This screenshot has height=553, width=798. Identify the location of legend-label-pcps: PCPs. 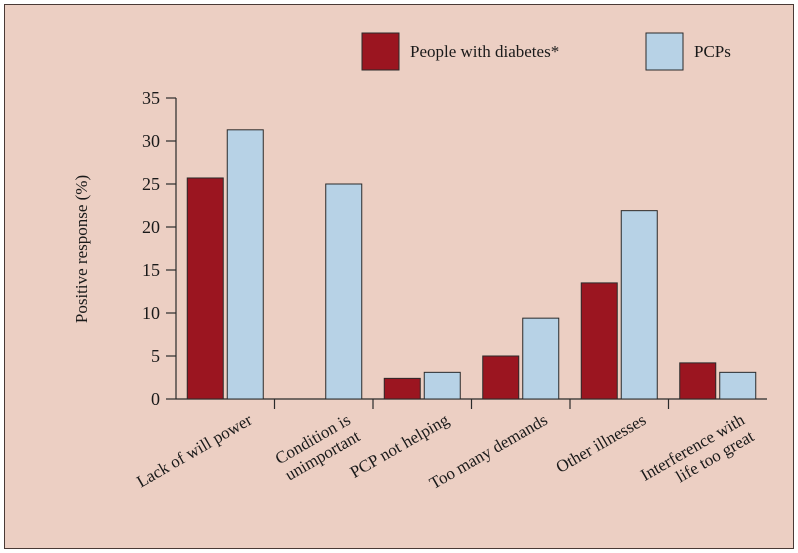
(712, 51).